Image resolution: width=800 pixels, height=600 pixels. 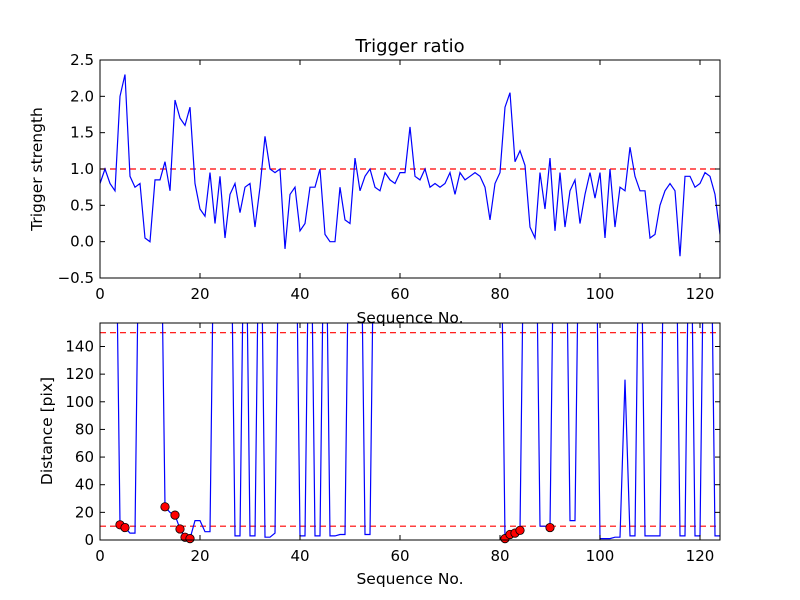 What do you see at coordinates (37, 169) in the screenshot?
I see `y-axis-title: Trigger strength` at bounding box center [37, 169].